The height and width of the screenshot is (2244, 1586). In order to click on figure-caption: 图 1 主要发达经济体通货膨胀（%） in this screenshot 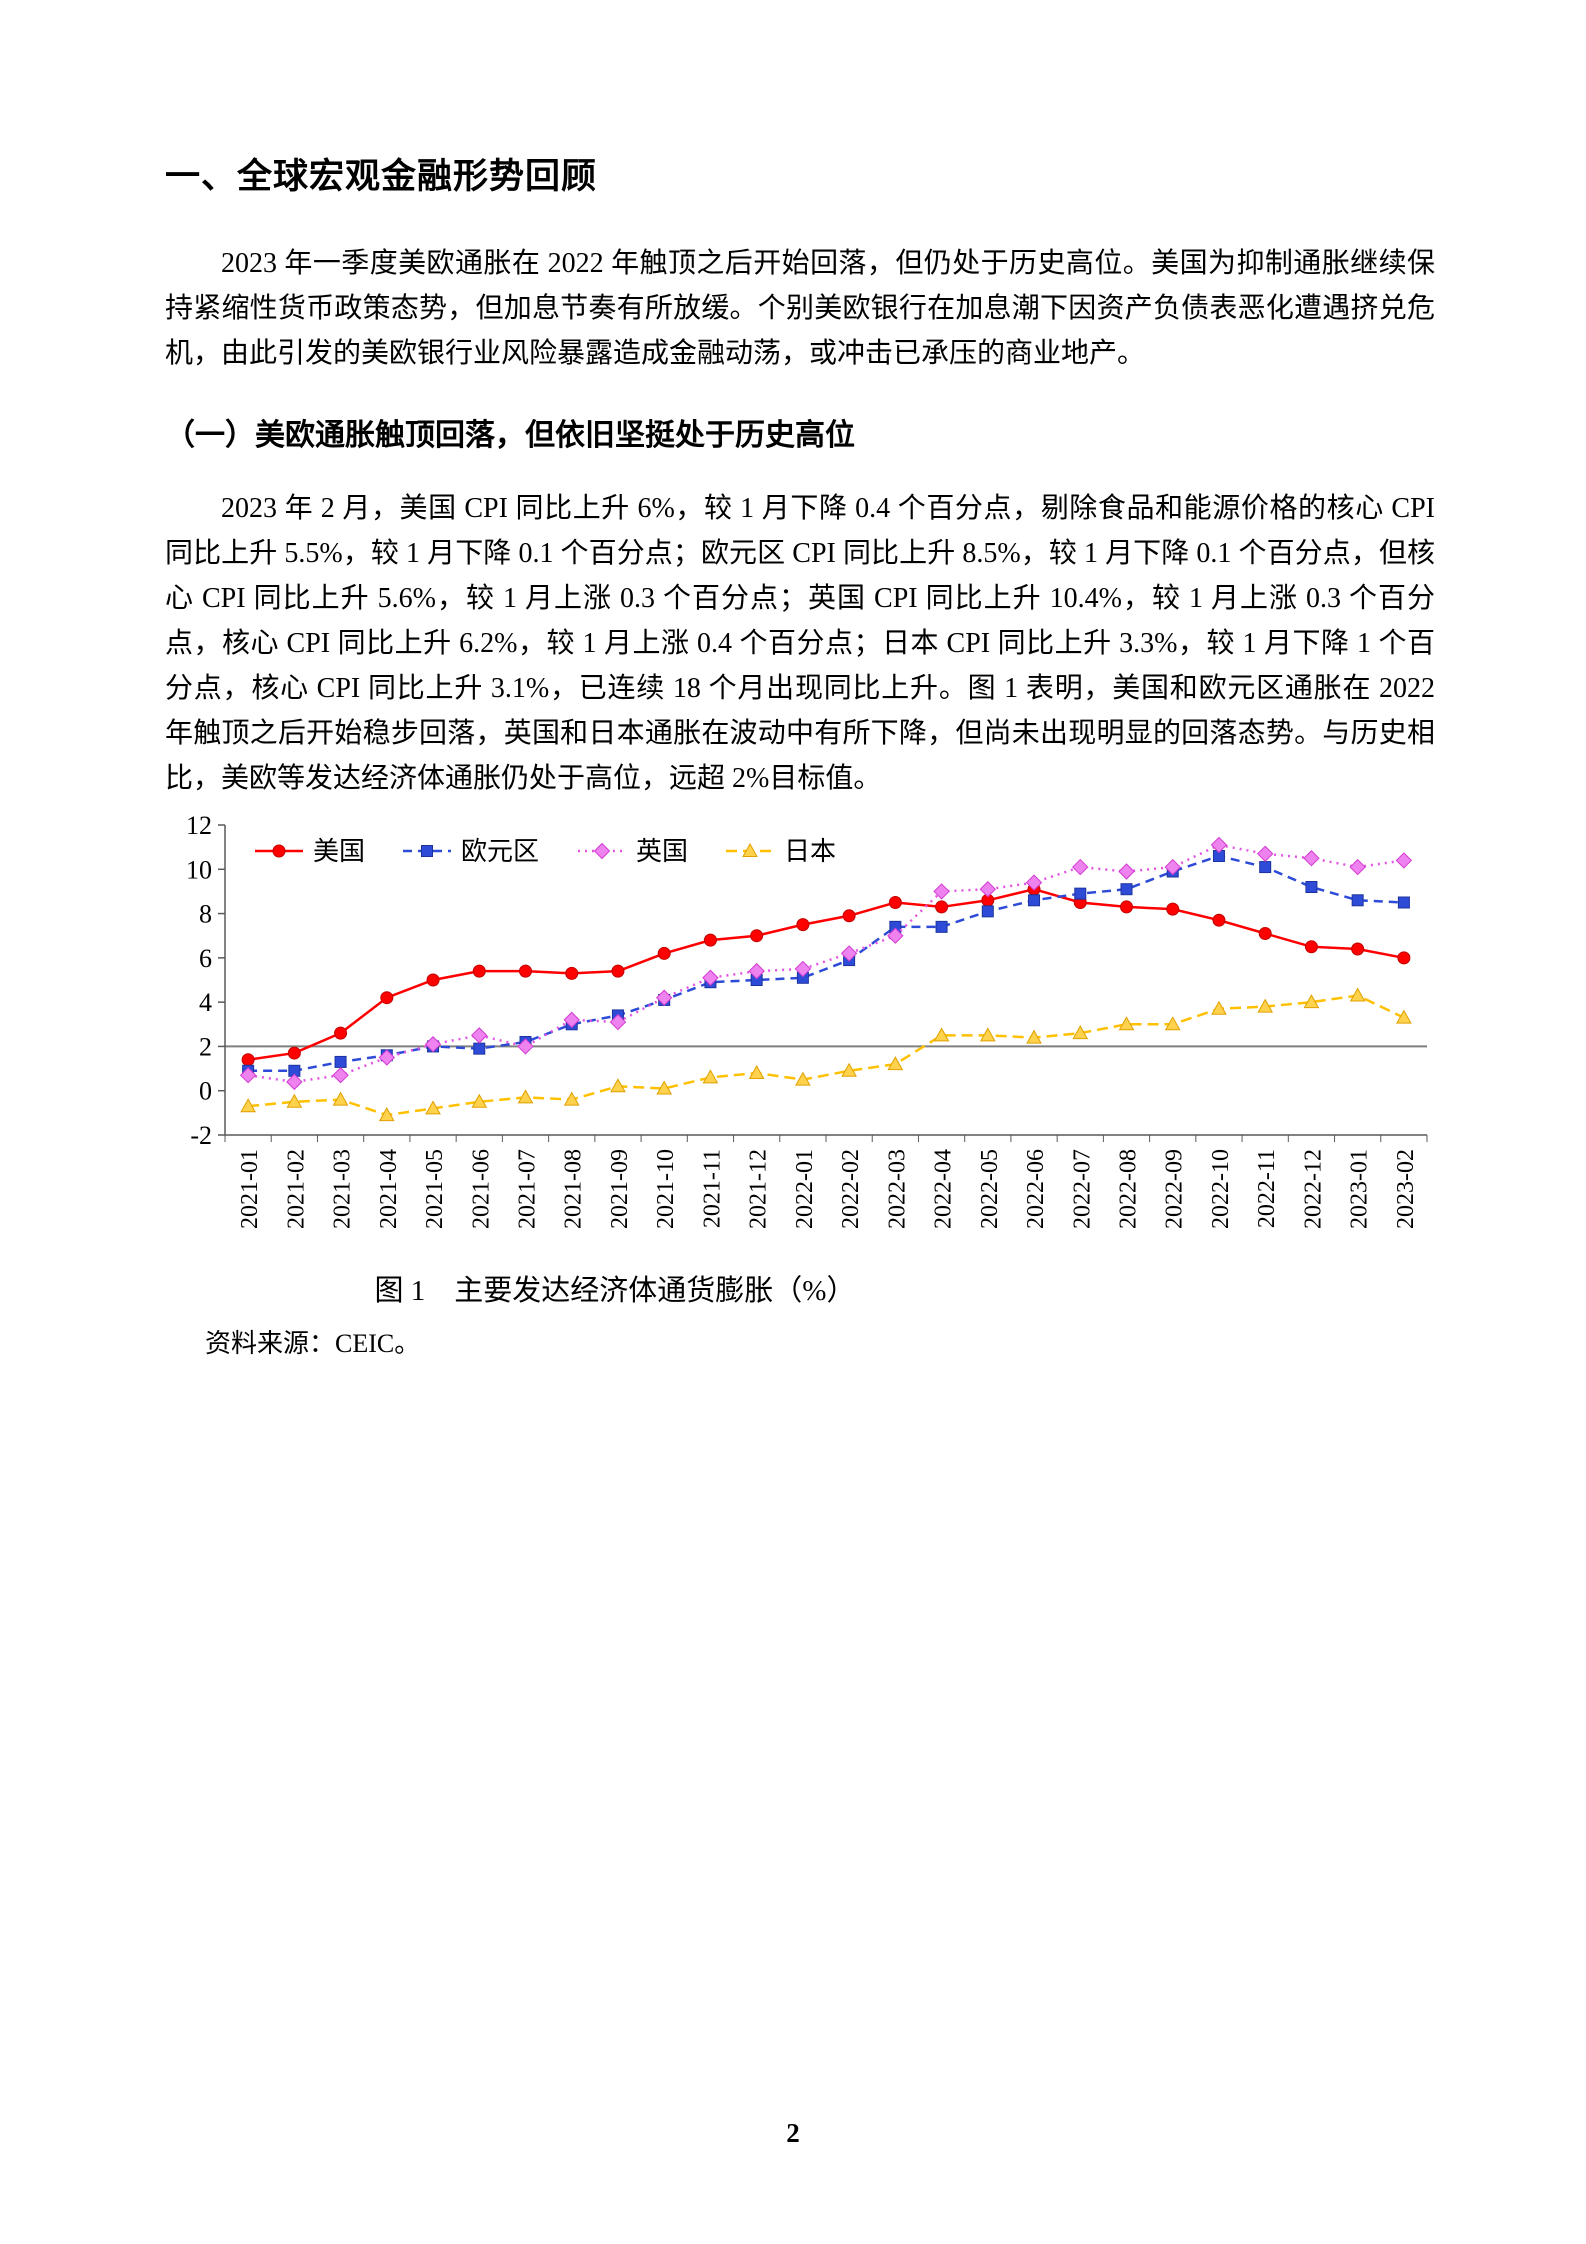, I will do `click(615, 1291)`.